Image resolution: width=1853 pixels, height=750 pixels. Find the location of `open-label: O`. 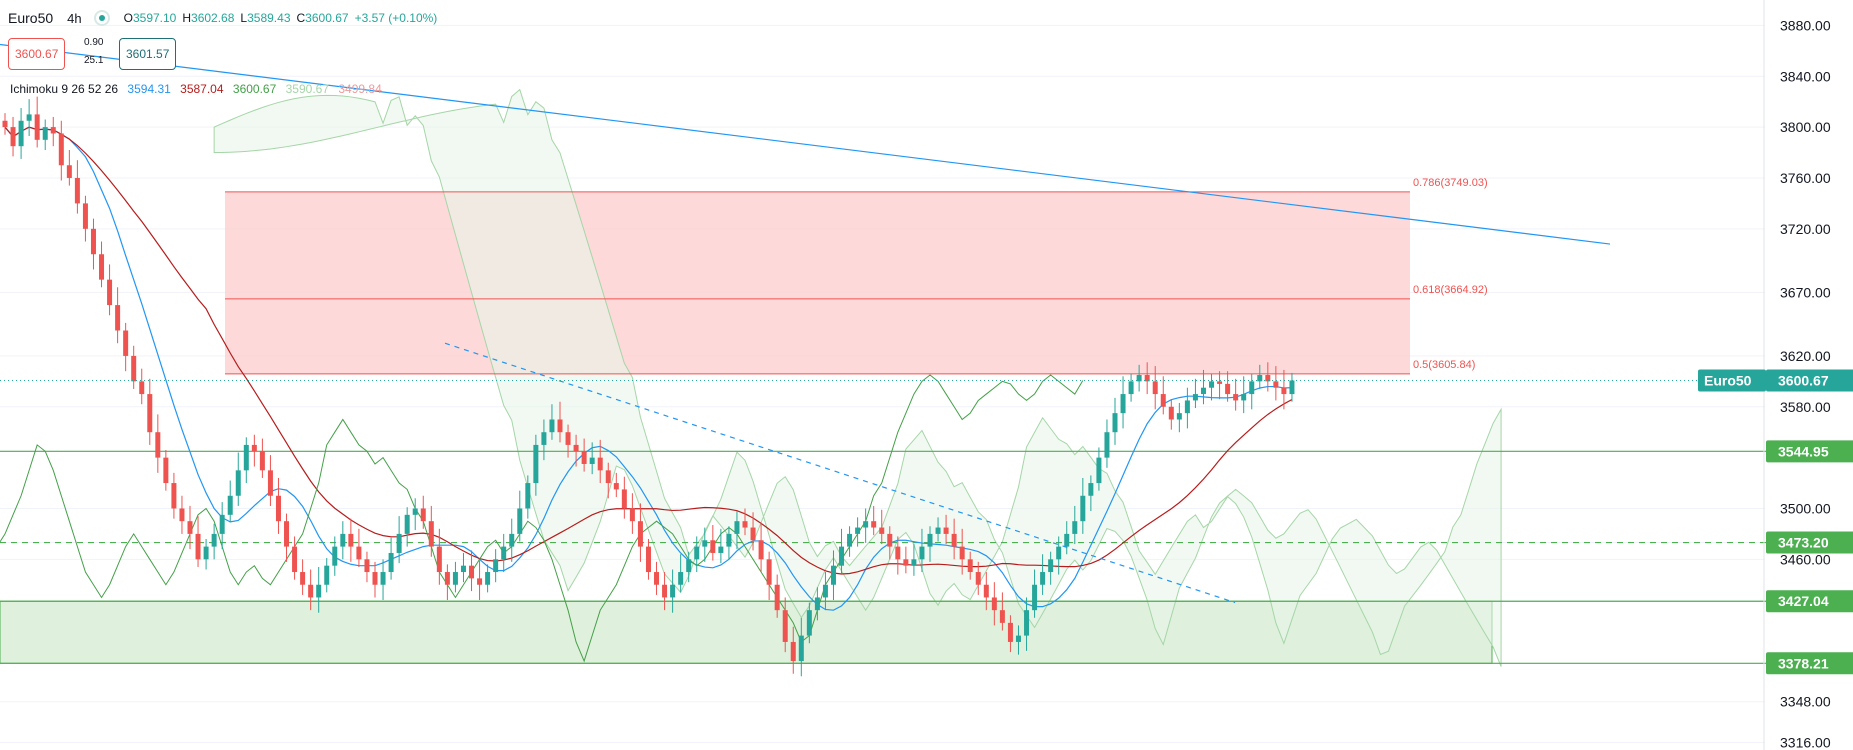

open-label: O is located at coordinates (128, 18).